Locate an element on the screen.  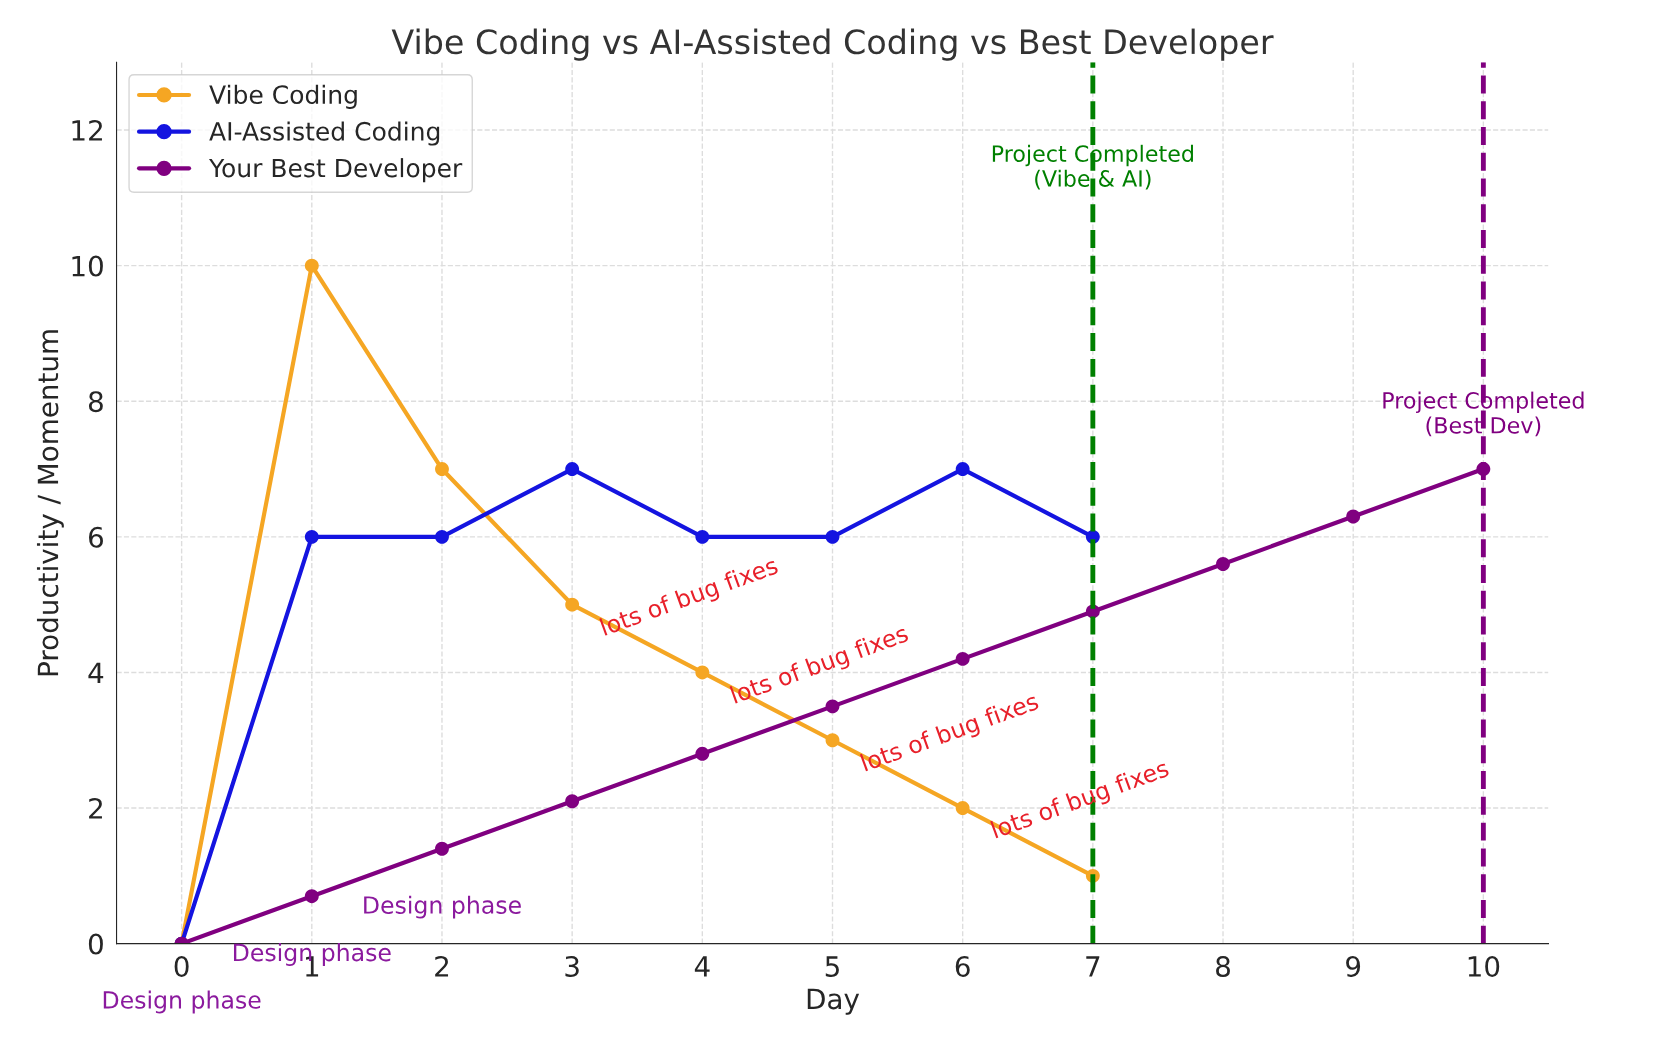
y-tick-label: 4 is located at coordinates (96, 673).